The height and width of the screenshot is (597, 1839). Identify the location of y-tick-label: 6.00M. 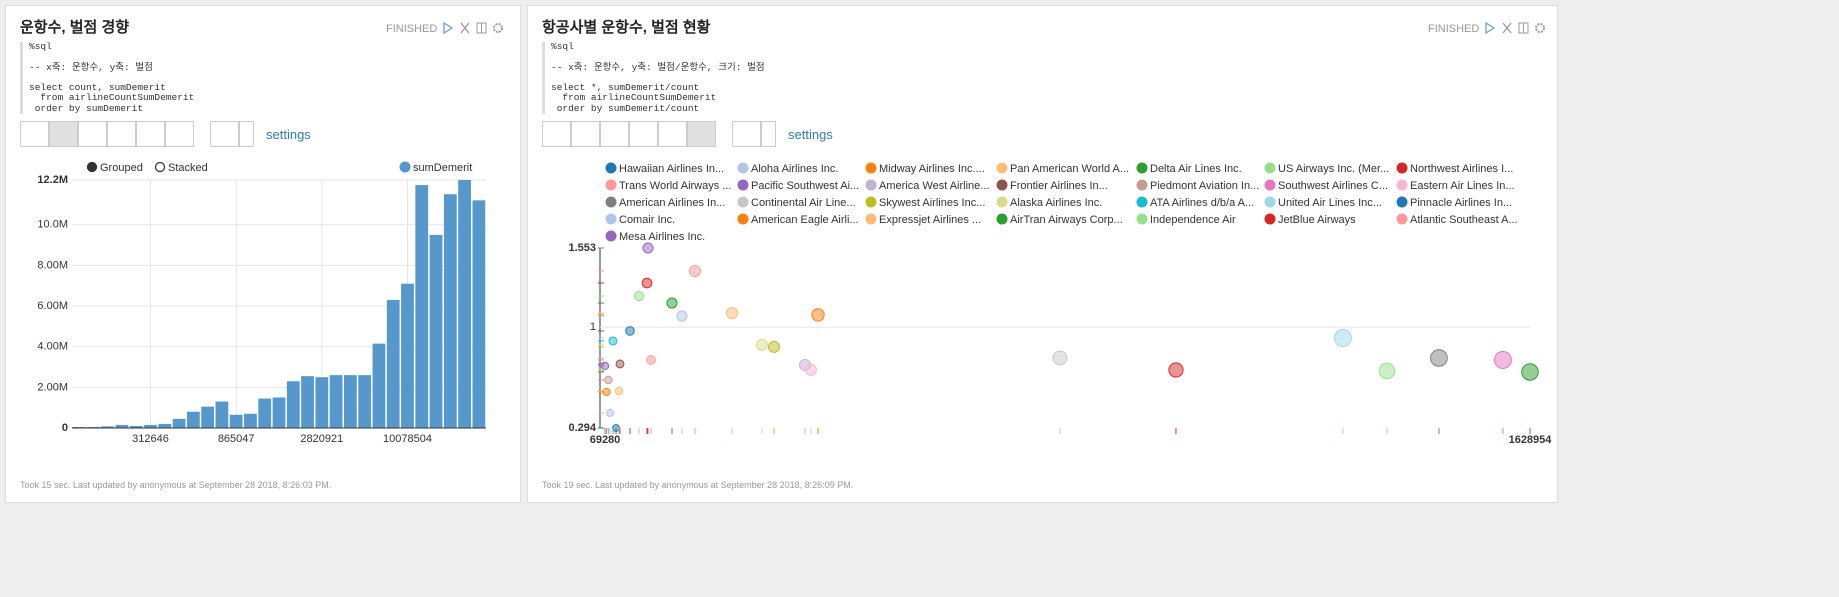
(52, 306).